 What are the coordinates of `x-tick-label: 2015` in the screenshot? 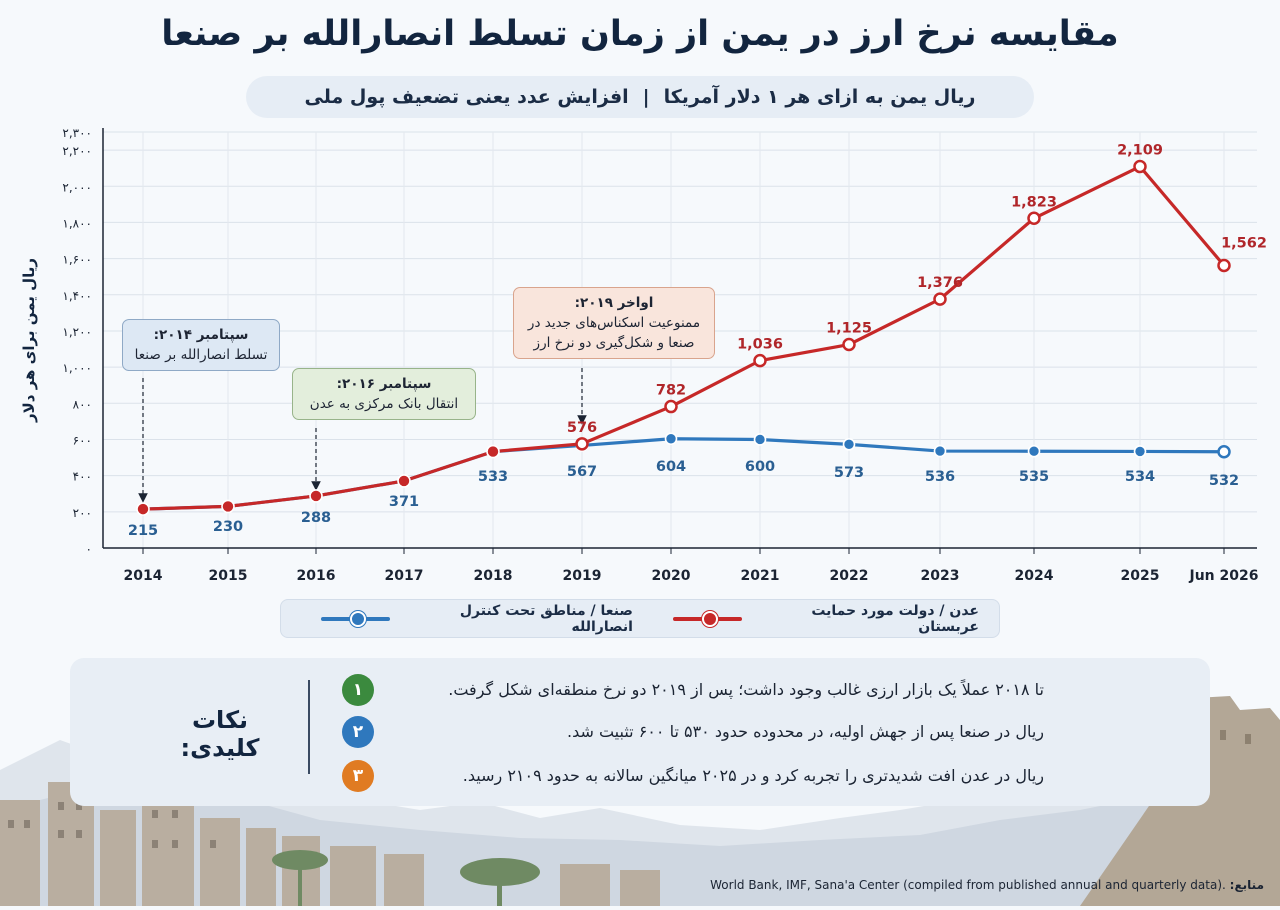 It's located at (228, 576).